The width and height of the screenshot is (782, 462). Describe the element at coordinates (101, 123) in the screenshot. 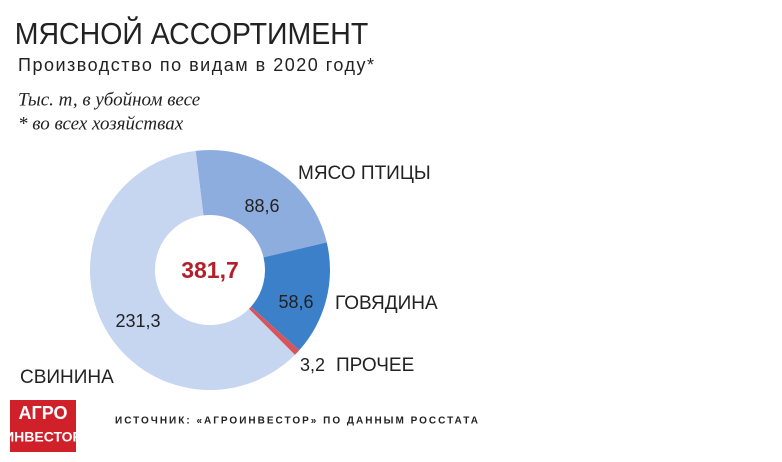

I see `footnote: * во всех хозяйствах` at that location.